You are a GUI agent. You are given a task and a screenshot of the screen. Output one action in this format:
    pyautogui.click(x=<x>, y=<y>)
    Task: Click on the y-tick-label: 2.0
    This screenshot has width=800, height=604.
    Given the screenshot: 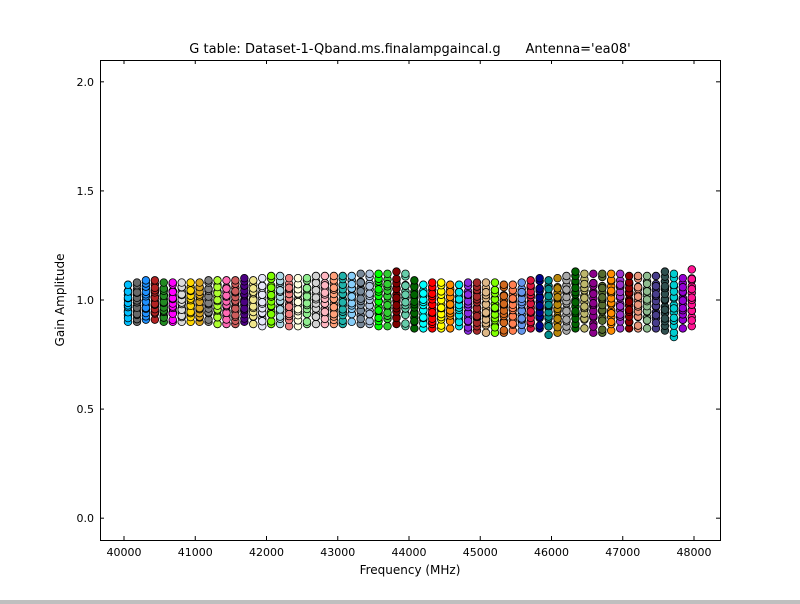 What is the action you would take?
    pyautogui.click(x=86, y=82)
    